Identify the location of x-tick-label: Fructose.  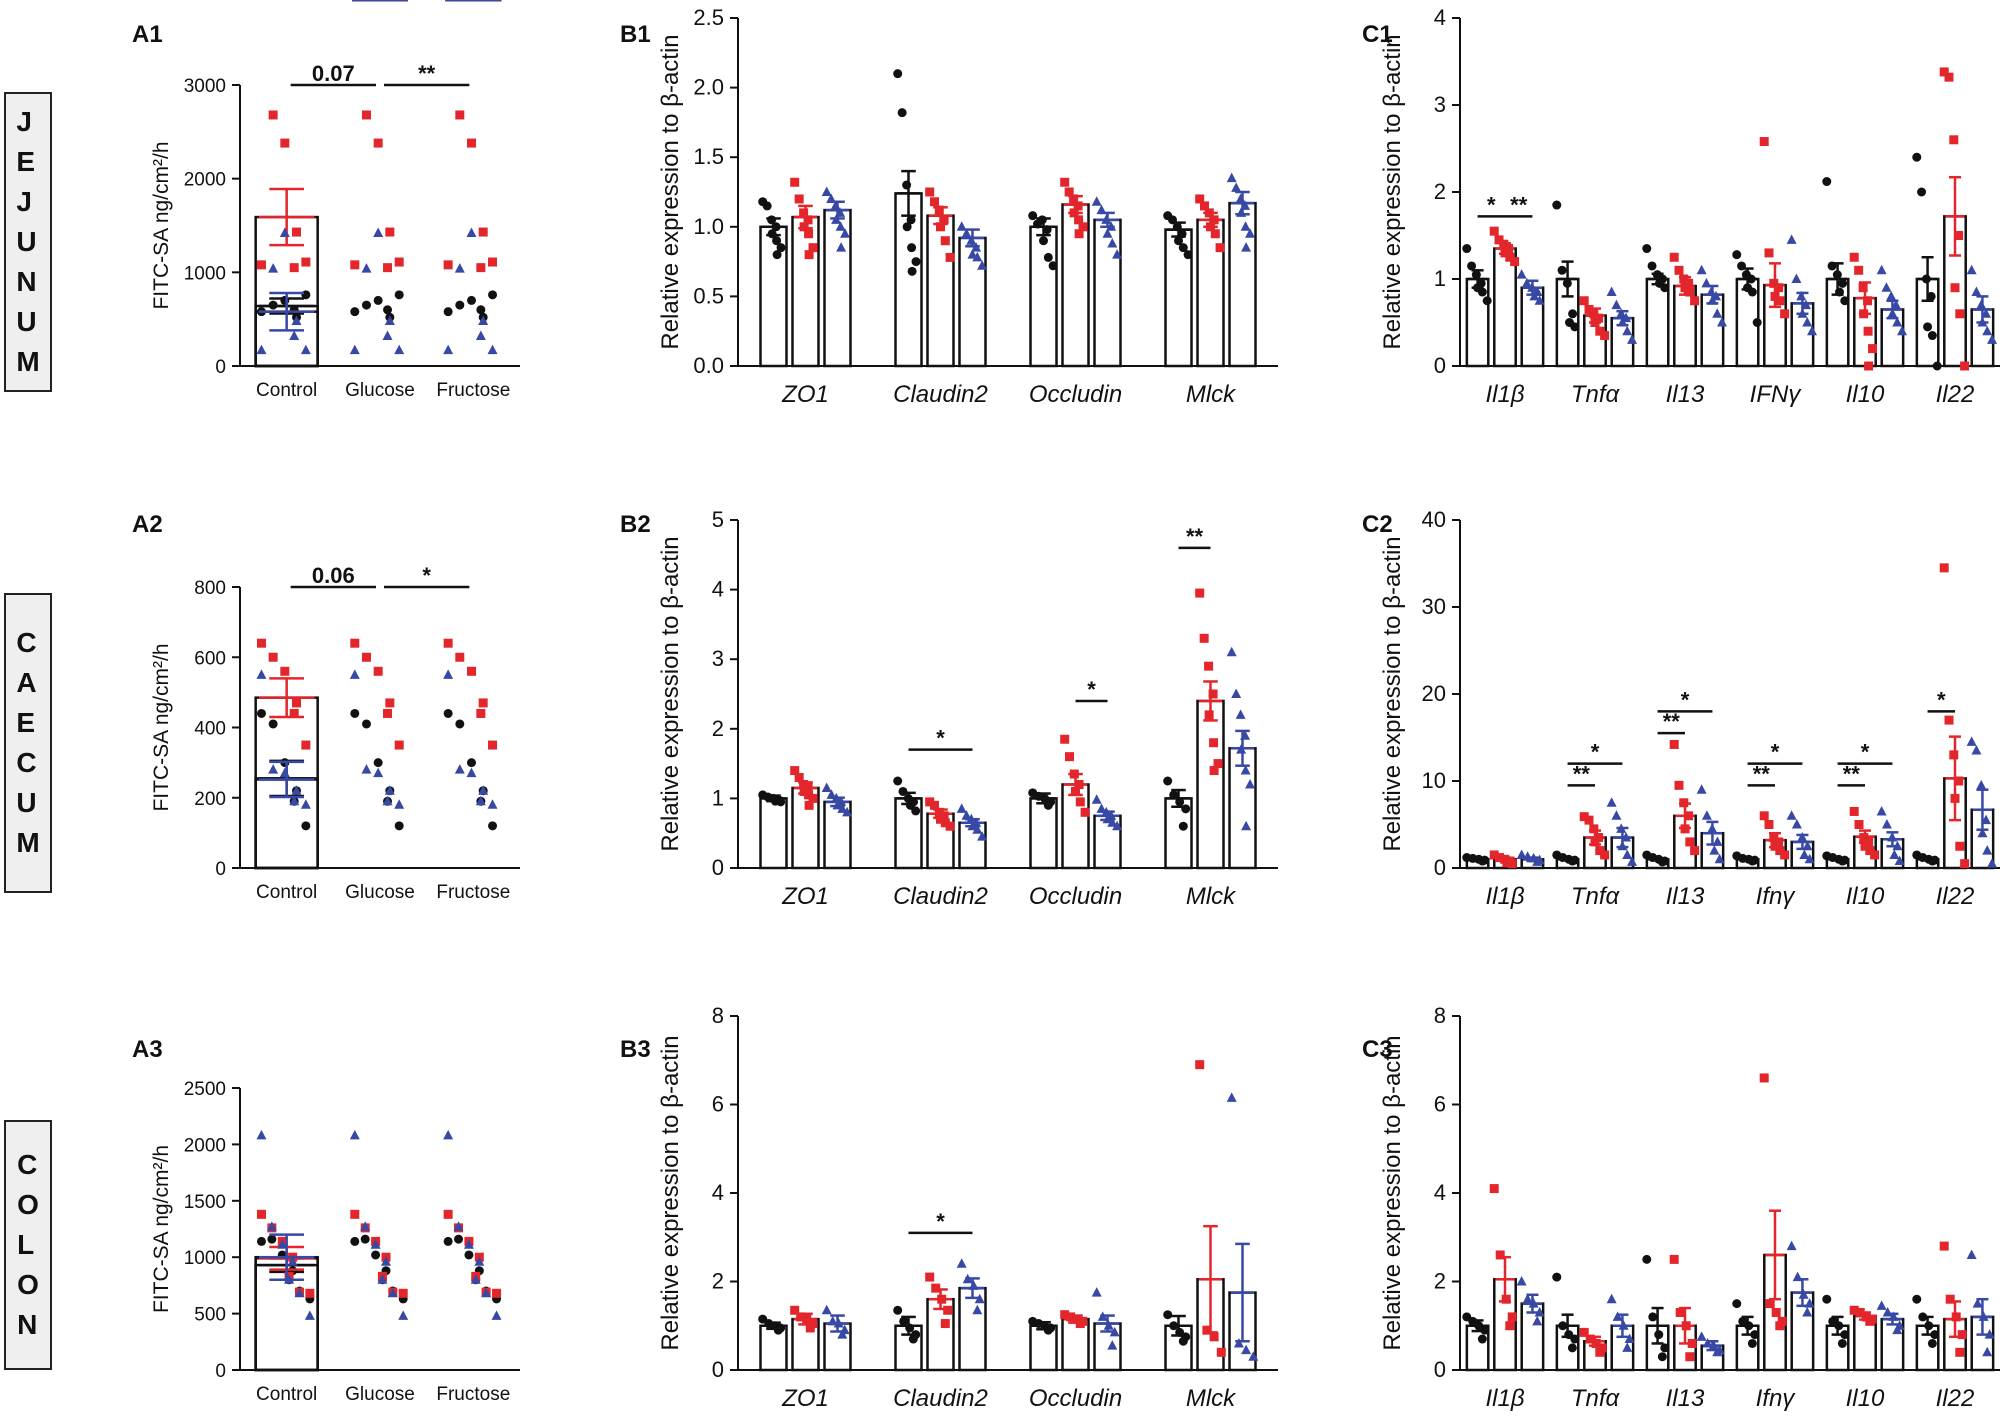
(473, 1394).